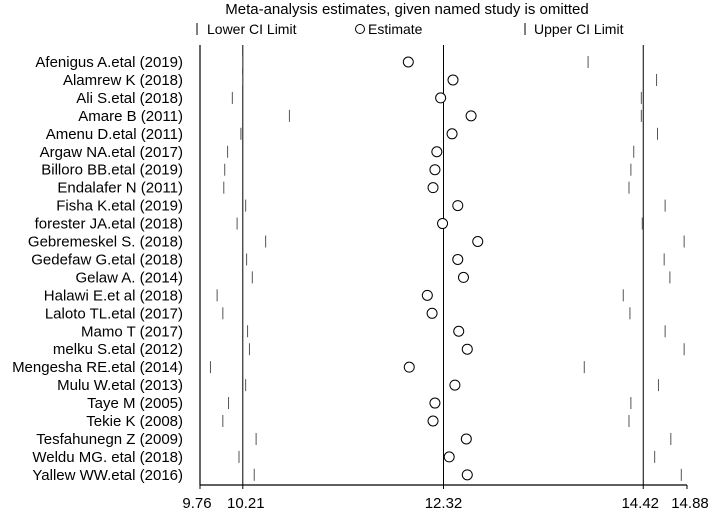 Image resolution: width=709 pixels, height=515 pixels. I want to click on x-tick-label: 12.32, so click(444, 503).